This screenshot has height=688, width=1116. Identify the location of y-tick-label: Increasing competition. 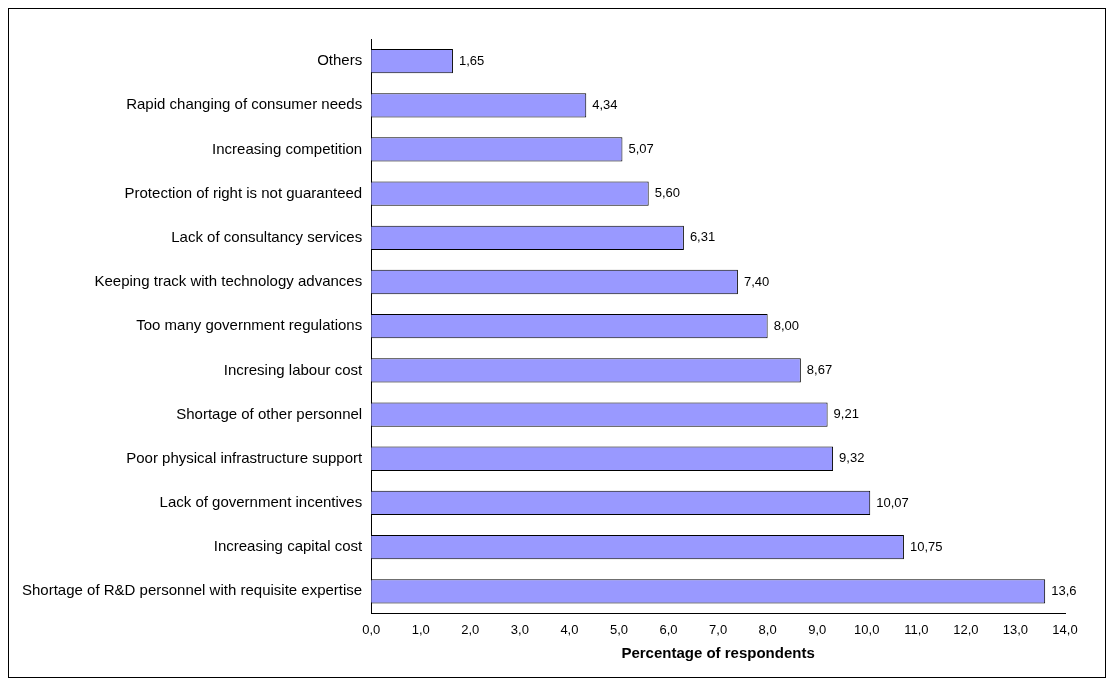
(287, 148).